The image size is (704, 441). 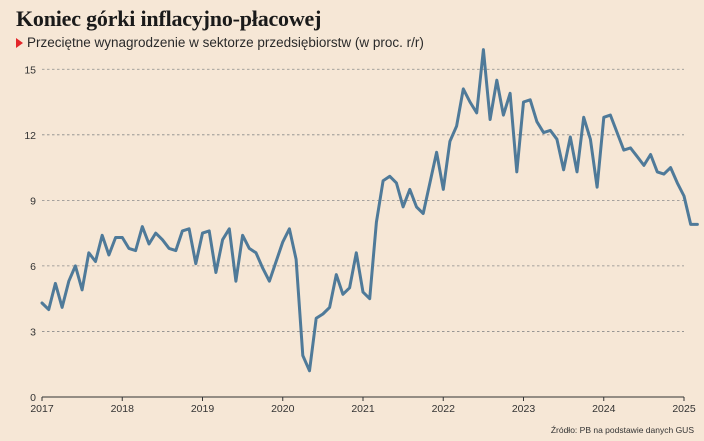 I want to click on source-note: Źródło: PB na podstawie danych GUS, so click(x=622, y=430).